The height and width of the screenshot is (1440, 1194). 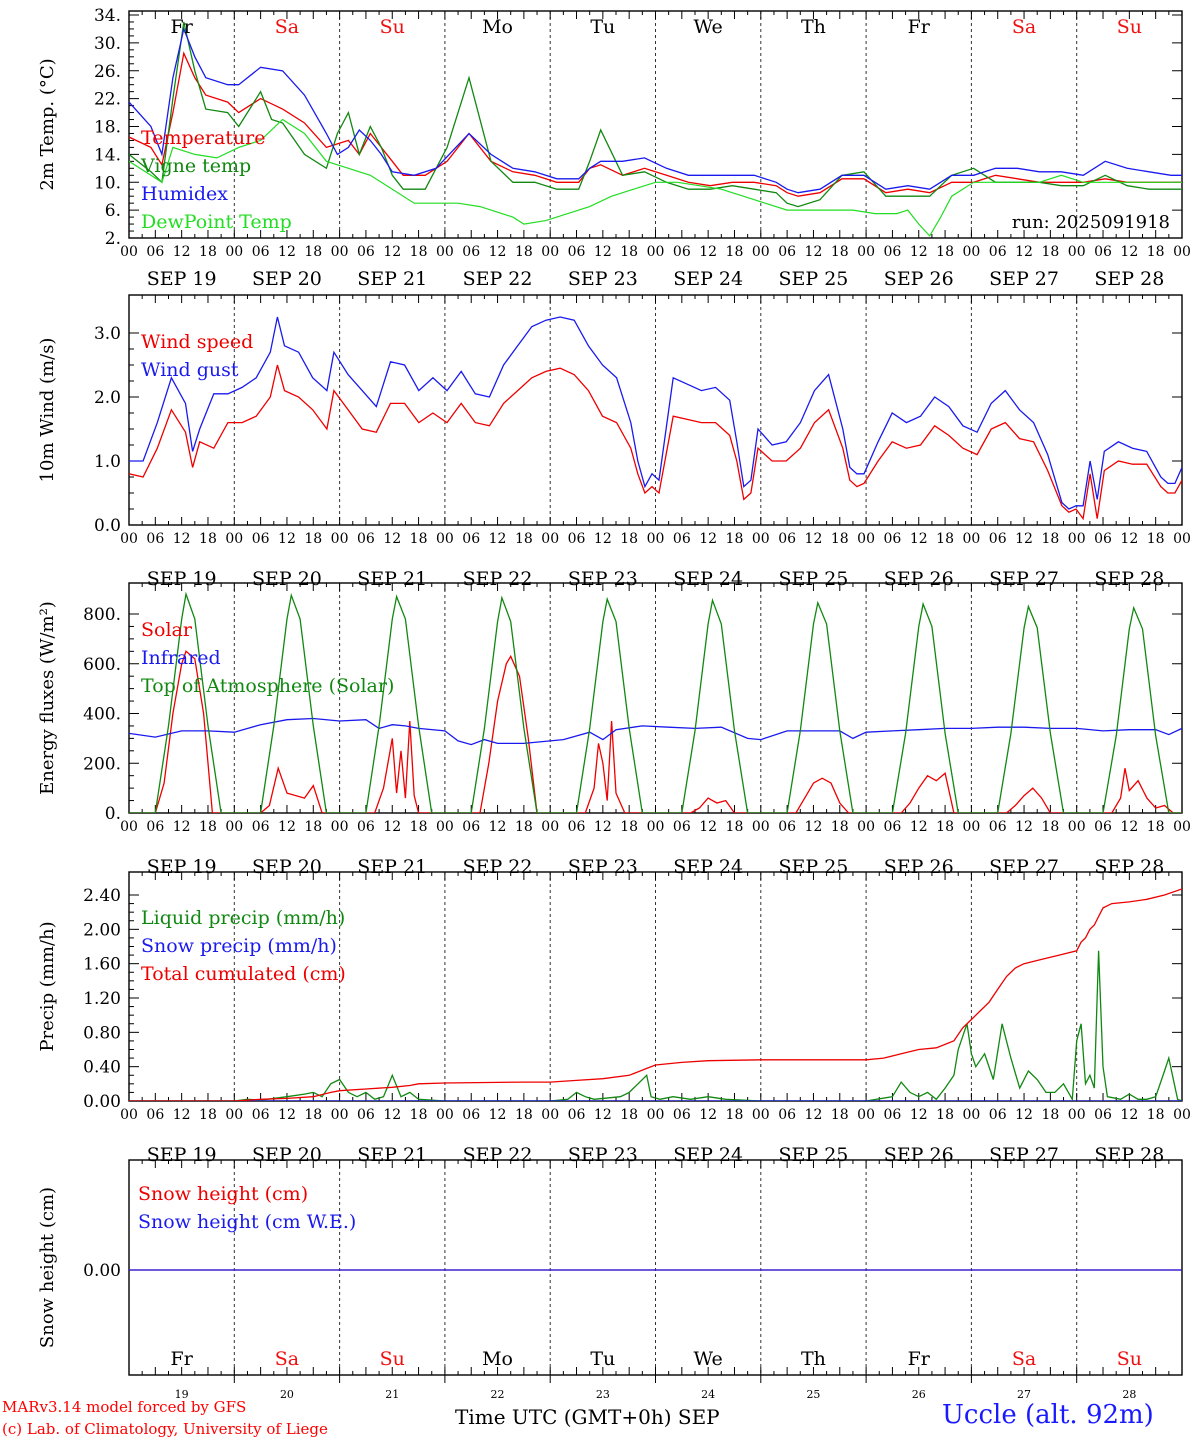 What do you see at coordinates (392, 1359) in the screenshot?
I see `day-abbr-bottom: Su` at bounding box center [392, 1359].